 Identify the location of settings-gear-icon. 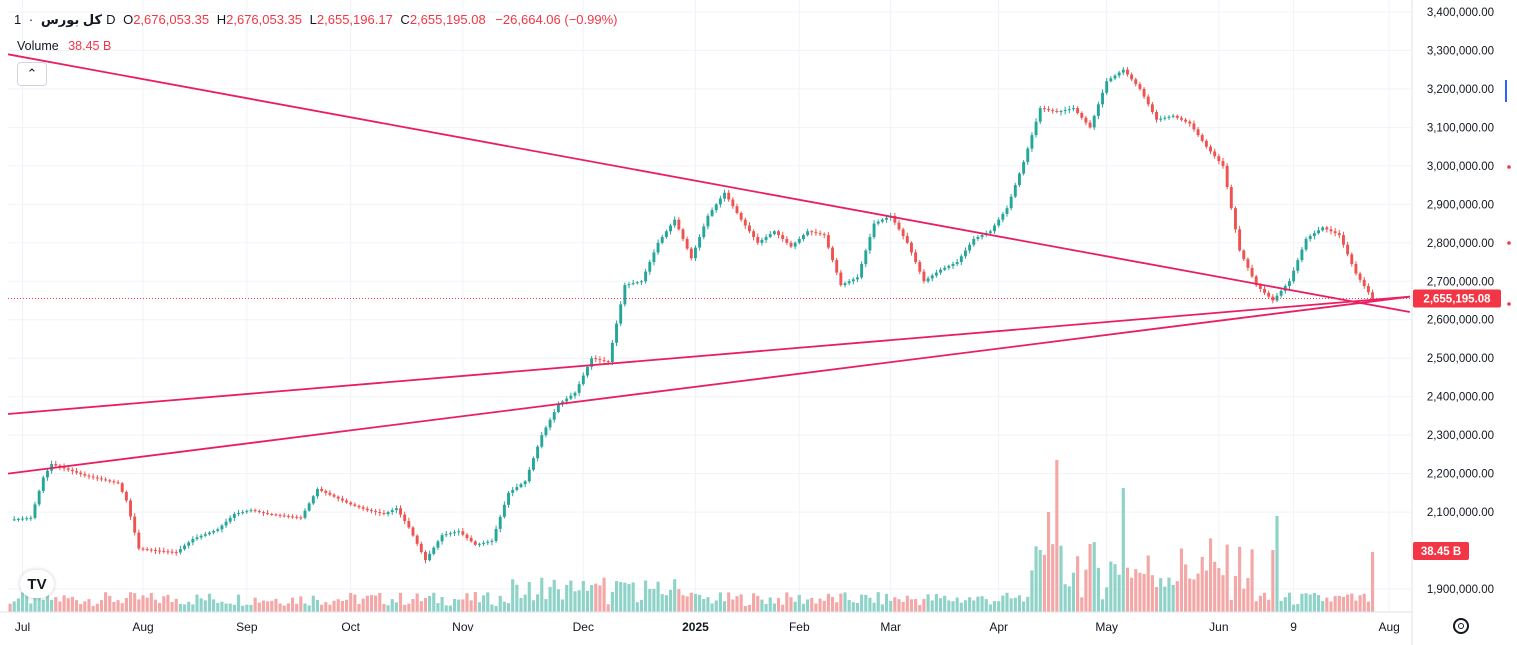
(1461, 626).